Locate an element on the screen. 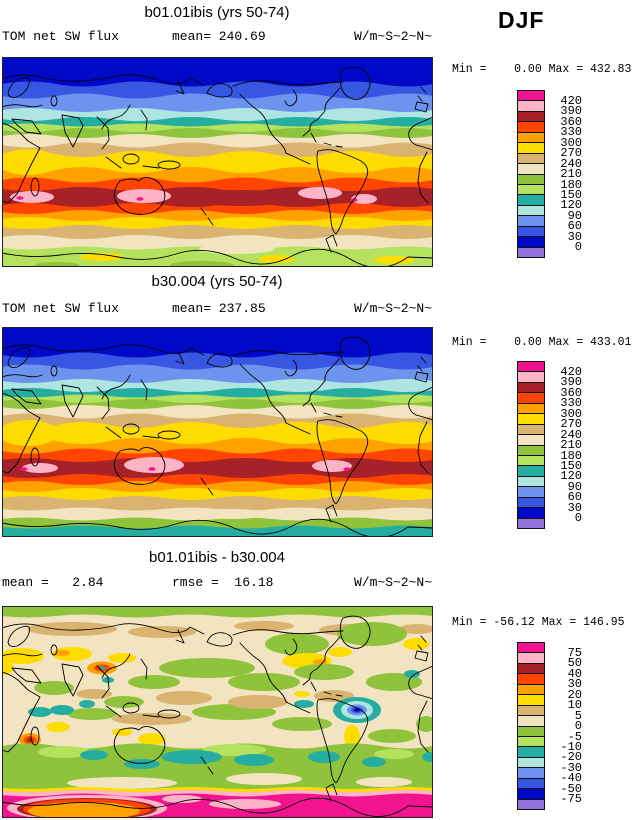 The width and height of the screenshot is (634, 820). colorbar-panel3: 75 50 40 30 20 10 5 0 -5 -10 -20 -30 -40 -50 -75 is located at coordinates (549, 726).